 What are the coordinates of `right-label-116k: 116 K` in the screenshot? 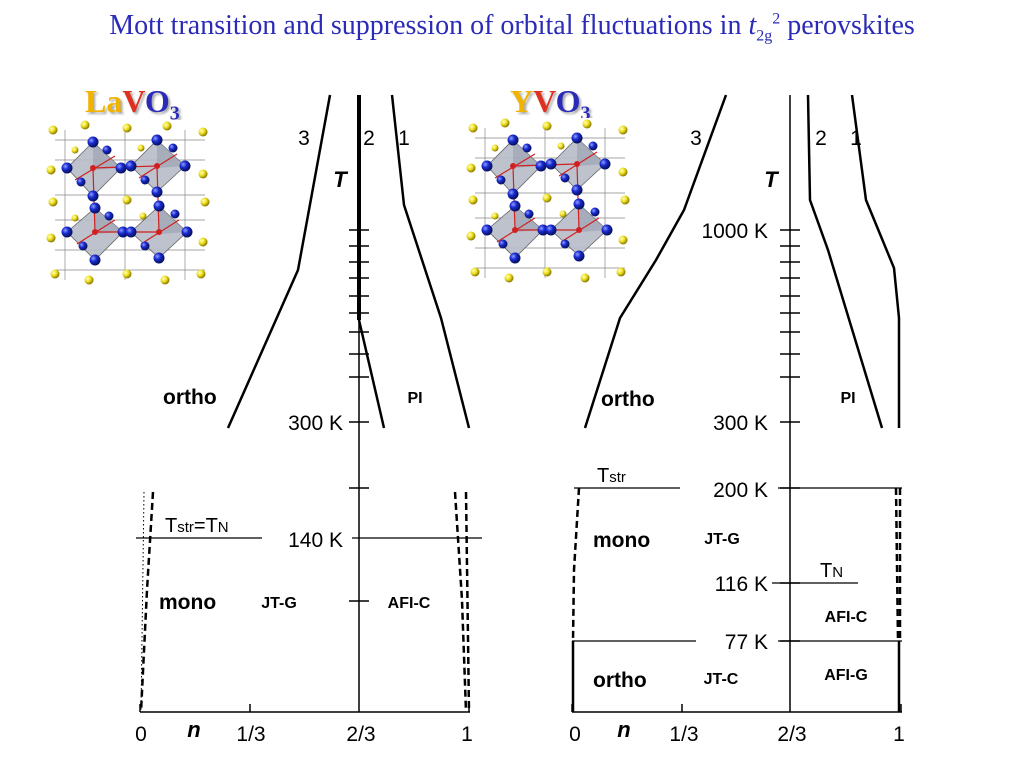 It's located at (741, 584).